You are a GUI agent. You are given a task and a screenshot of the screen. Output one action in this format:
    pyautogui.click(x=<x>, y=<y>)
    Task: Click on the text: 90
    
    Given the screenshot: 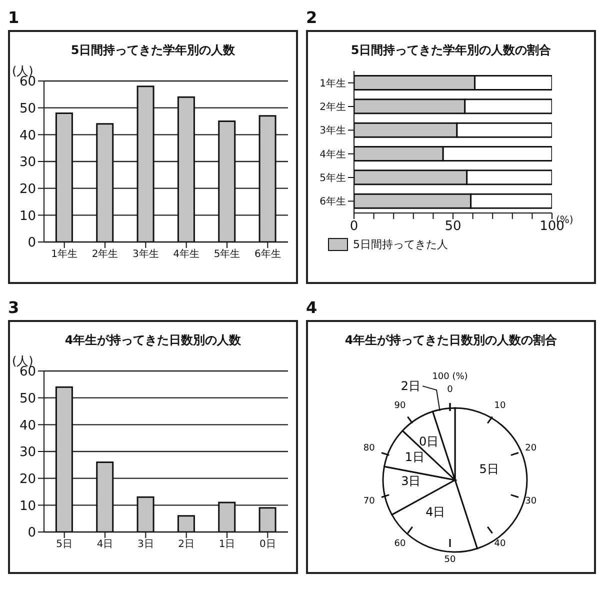 What is the action you would take?
    pyautogui.click(x=400, y=406)
    